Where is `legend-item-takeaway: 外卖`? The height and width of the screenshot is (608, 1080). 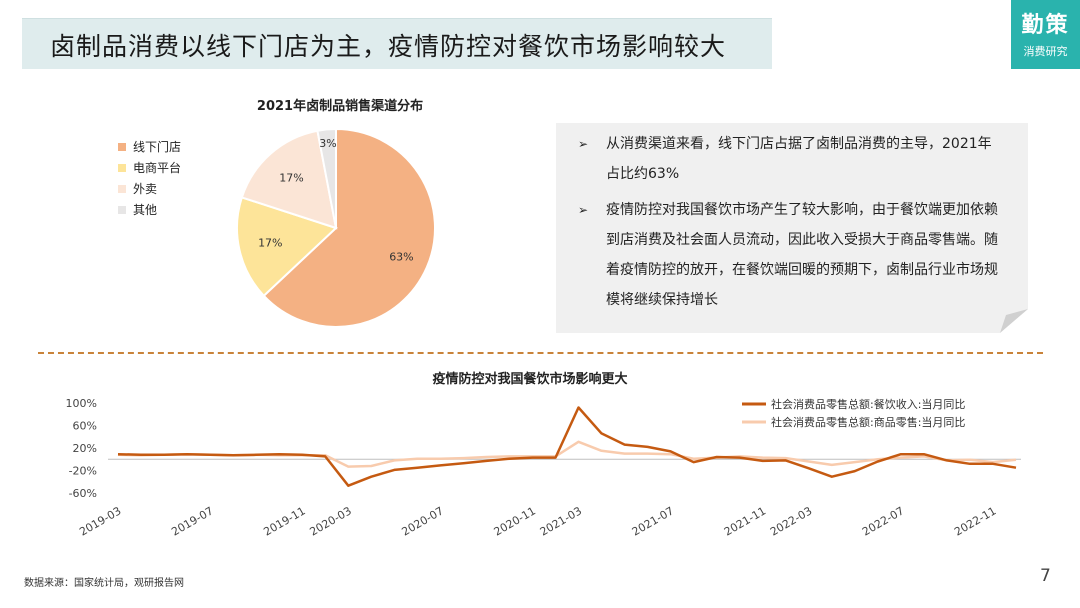
legend-item-takeaway: 外卖 is located at coordinates (149, 188).